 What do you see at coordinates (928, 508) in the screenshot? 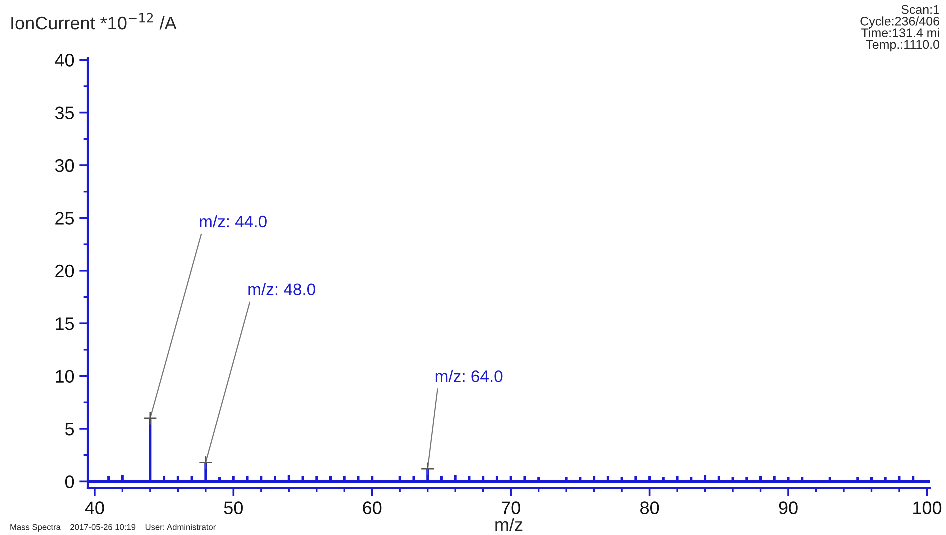
I see `x-tick-label: 100` at bounding box center [928, 508].